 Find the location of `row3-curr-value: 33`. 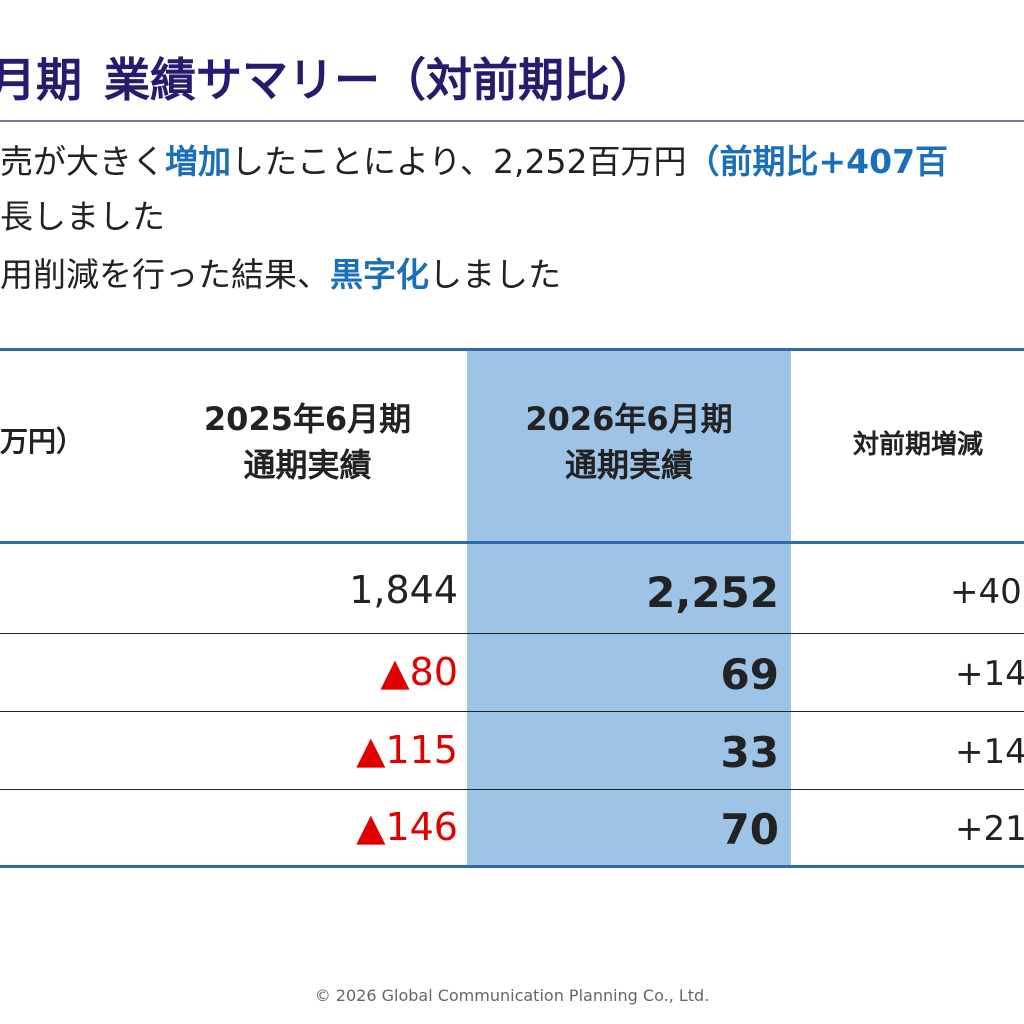

row3-curr-value: 33 is located at coordinates (749, 752).